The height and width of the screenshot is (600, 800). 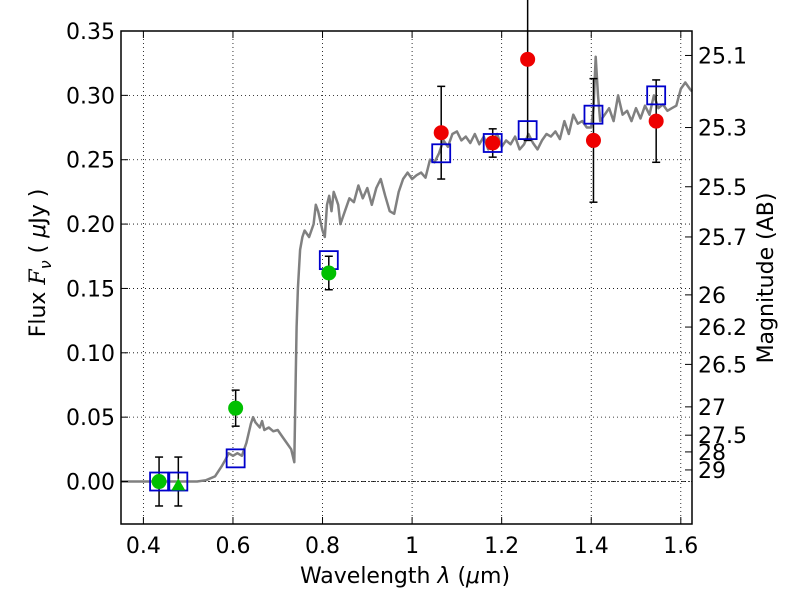 What do you see at coordinates (143, 546) in the screenshot?
I see `x-tick-label: 0.4` at bounding box center [143, 546].